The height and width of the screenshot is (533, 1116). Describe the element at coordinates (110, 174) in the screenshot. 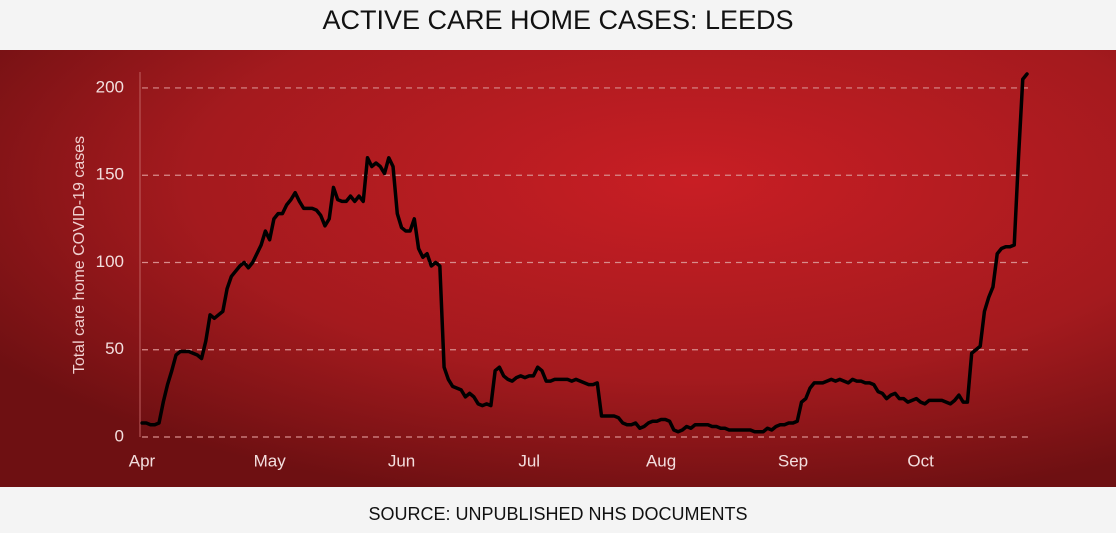

I see `y-tick-label: 150` at that location.